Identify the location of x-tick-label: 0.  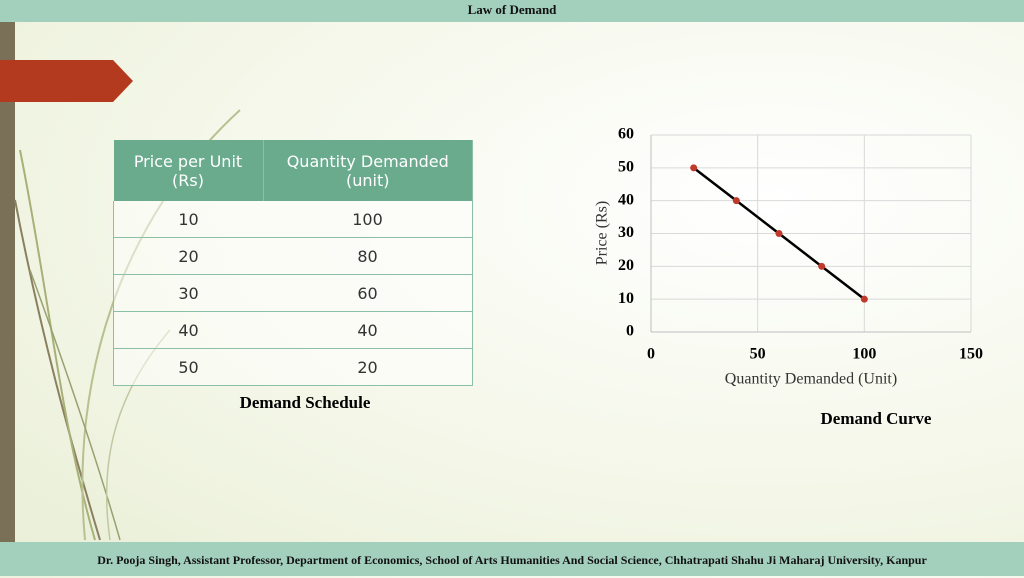
(651, 354).